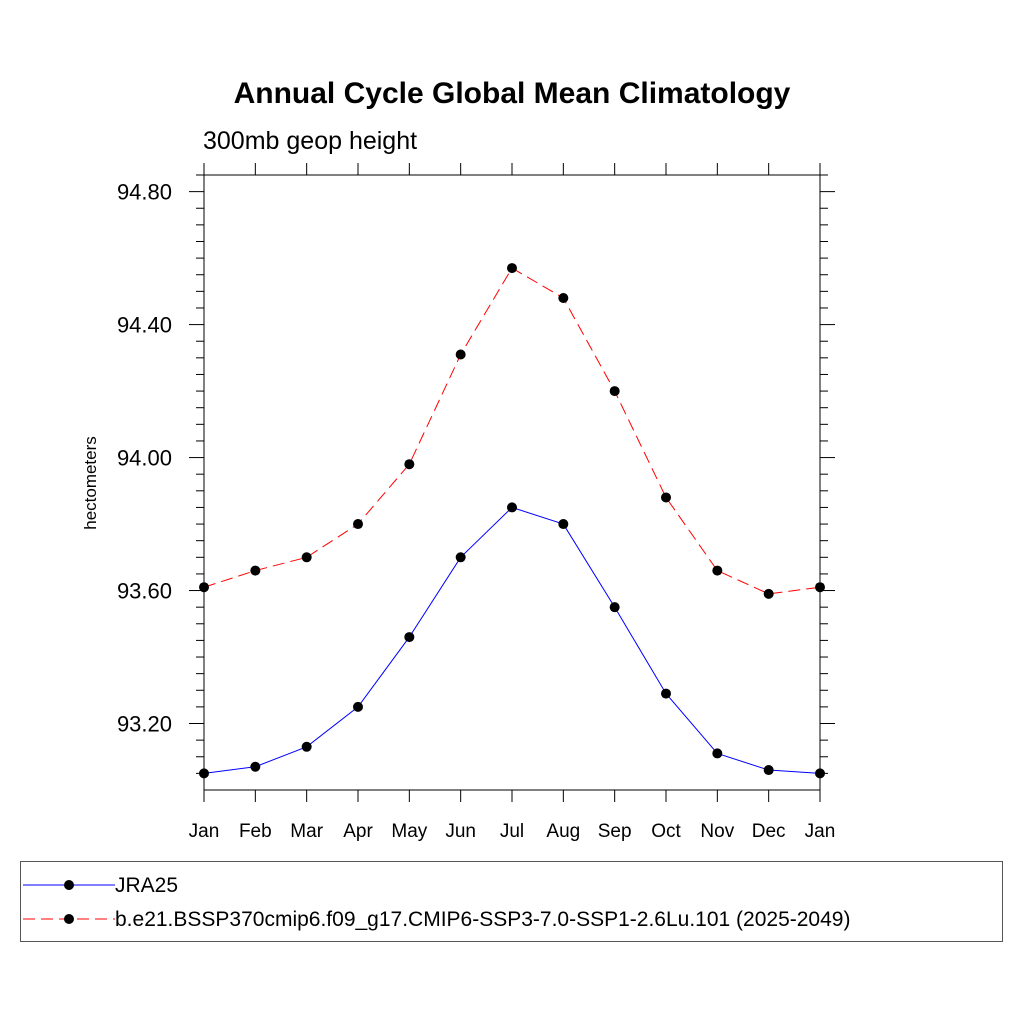 The image size is (1024, 1024). I want to click on x-tick-label: Dec, so click(769, 831).